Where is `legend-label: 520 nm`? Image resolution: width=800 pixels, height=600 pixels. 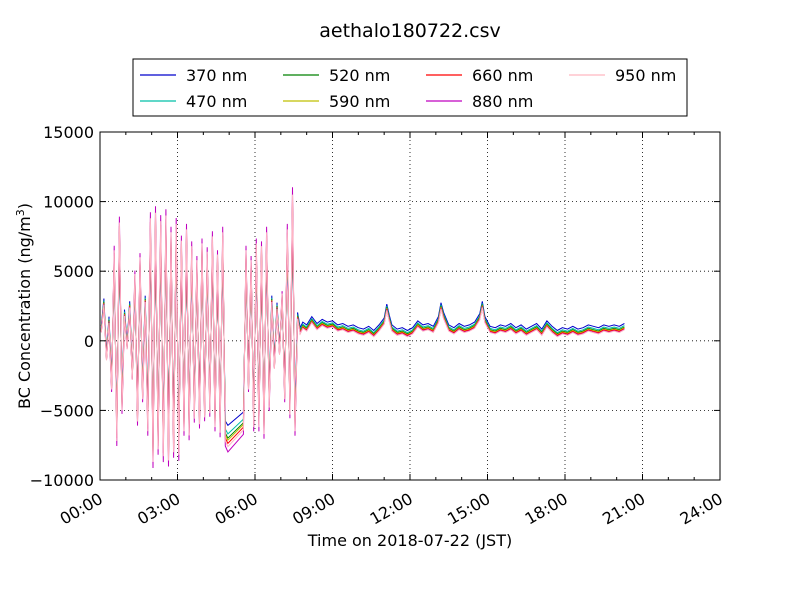 legend-label: 520 nm is located at coordinates (359, 75).